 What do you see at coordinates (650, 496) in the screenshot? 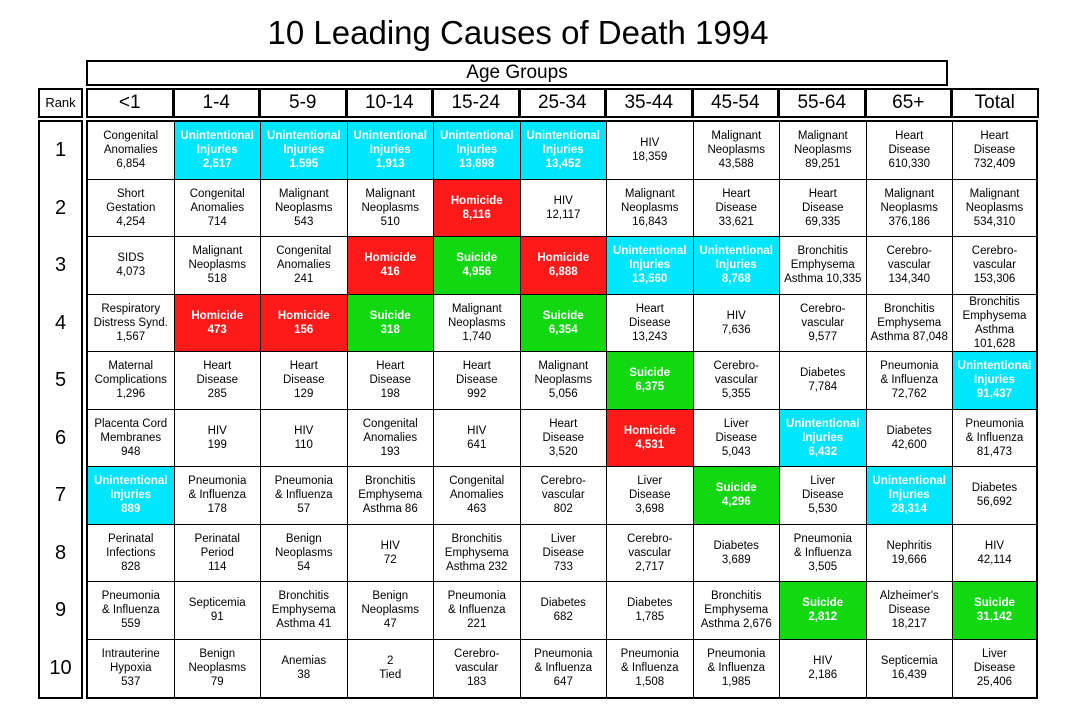
I see `table-cell: Liver Disease 3,698` at bounding box center [650, 496].